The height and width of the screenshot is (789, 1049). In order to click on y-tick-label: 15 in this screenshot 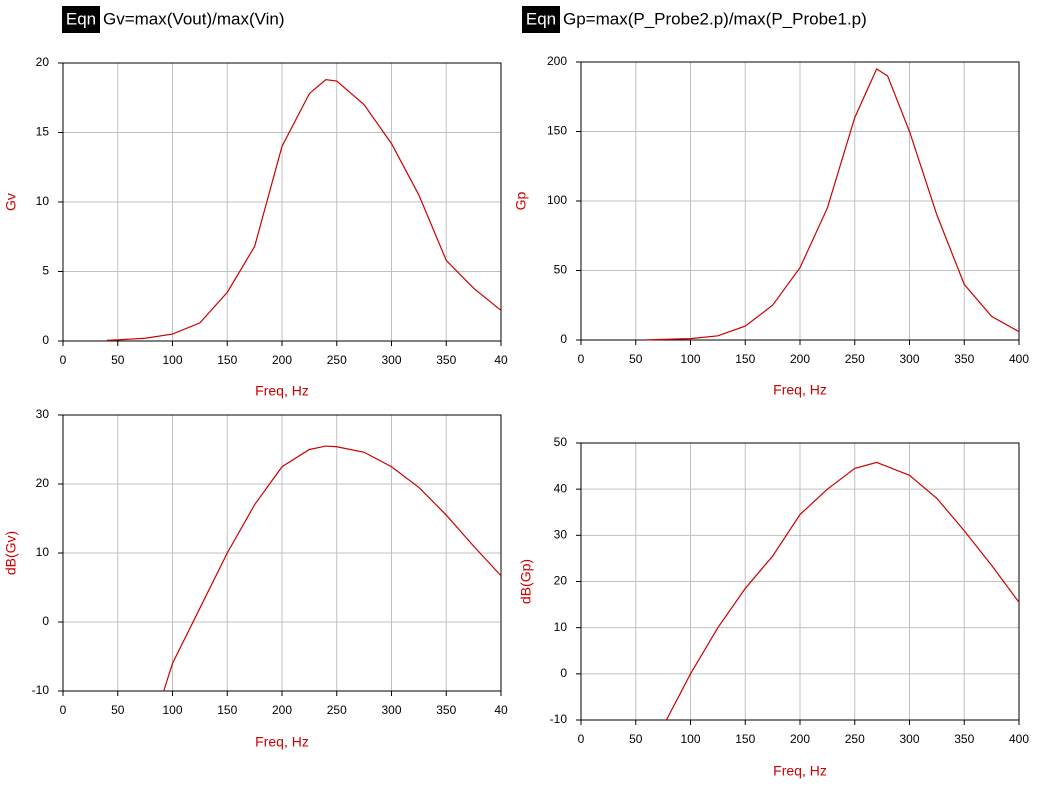, I will do `click(43, 132)`.